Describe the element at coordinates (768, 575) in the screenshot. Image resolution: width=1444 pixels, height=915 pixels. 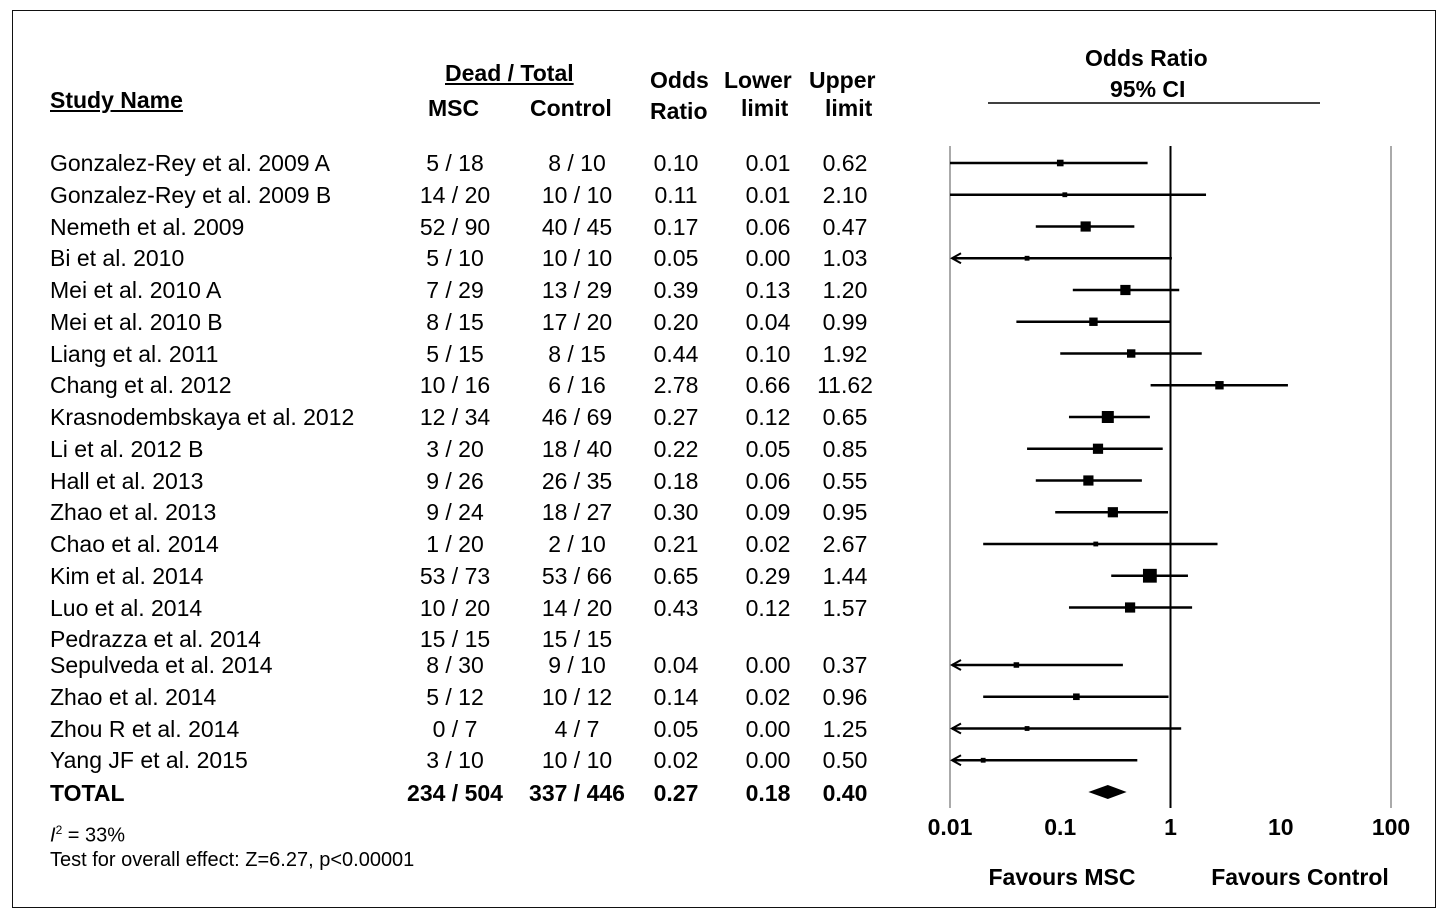
I see `lower-limit: 0.29` at that location.